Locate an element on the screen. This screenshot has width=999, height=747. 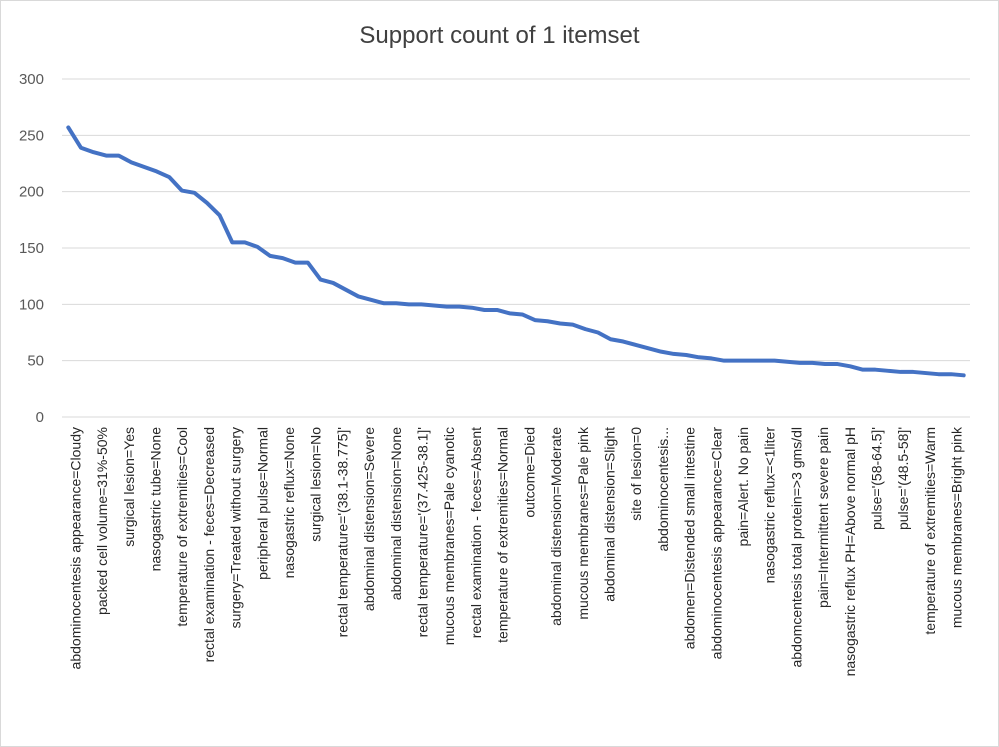
x-tick-label: abdominal distension=Moderate is located at coordinates (556, 526).